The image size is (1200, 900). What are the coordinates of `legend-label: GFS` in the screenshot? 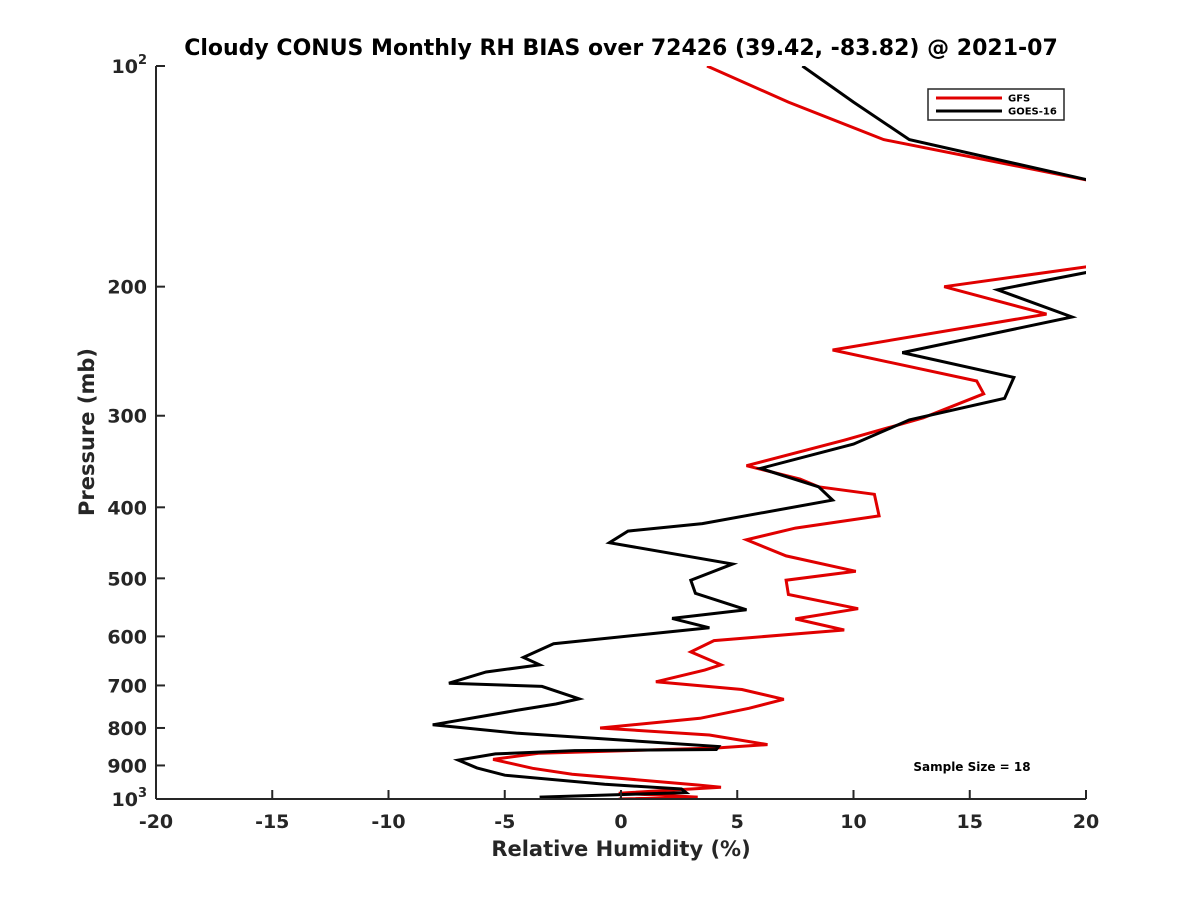 It's located at (1019, 99).